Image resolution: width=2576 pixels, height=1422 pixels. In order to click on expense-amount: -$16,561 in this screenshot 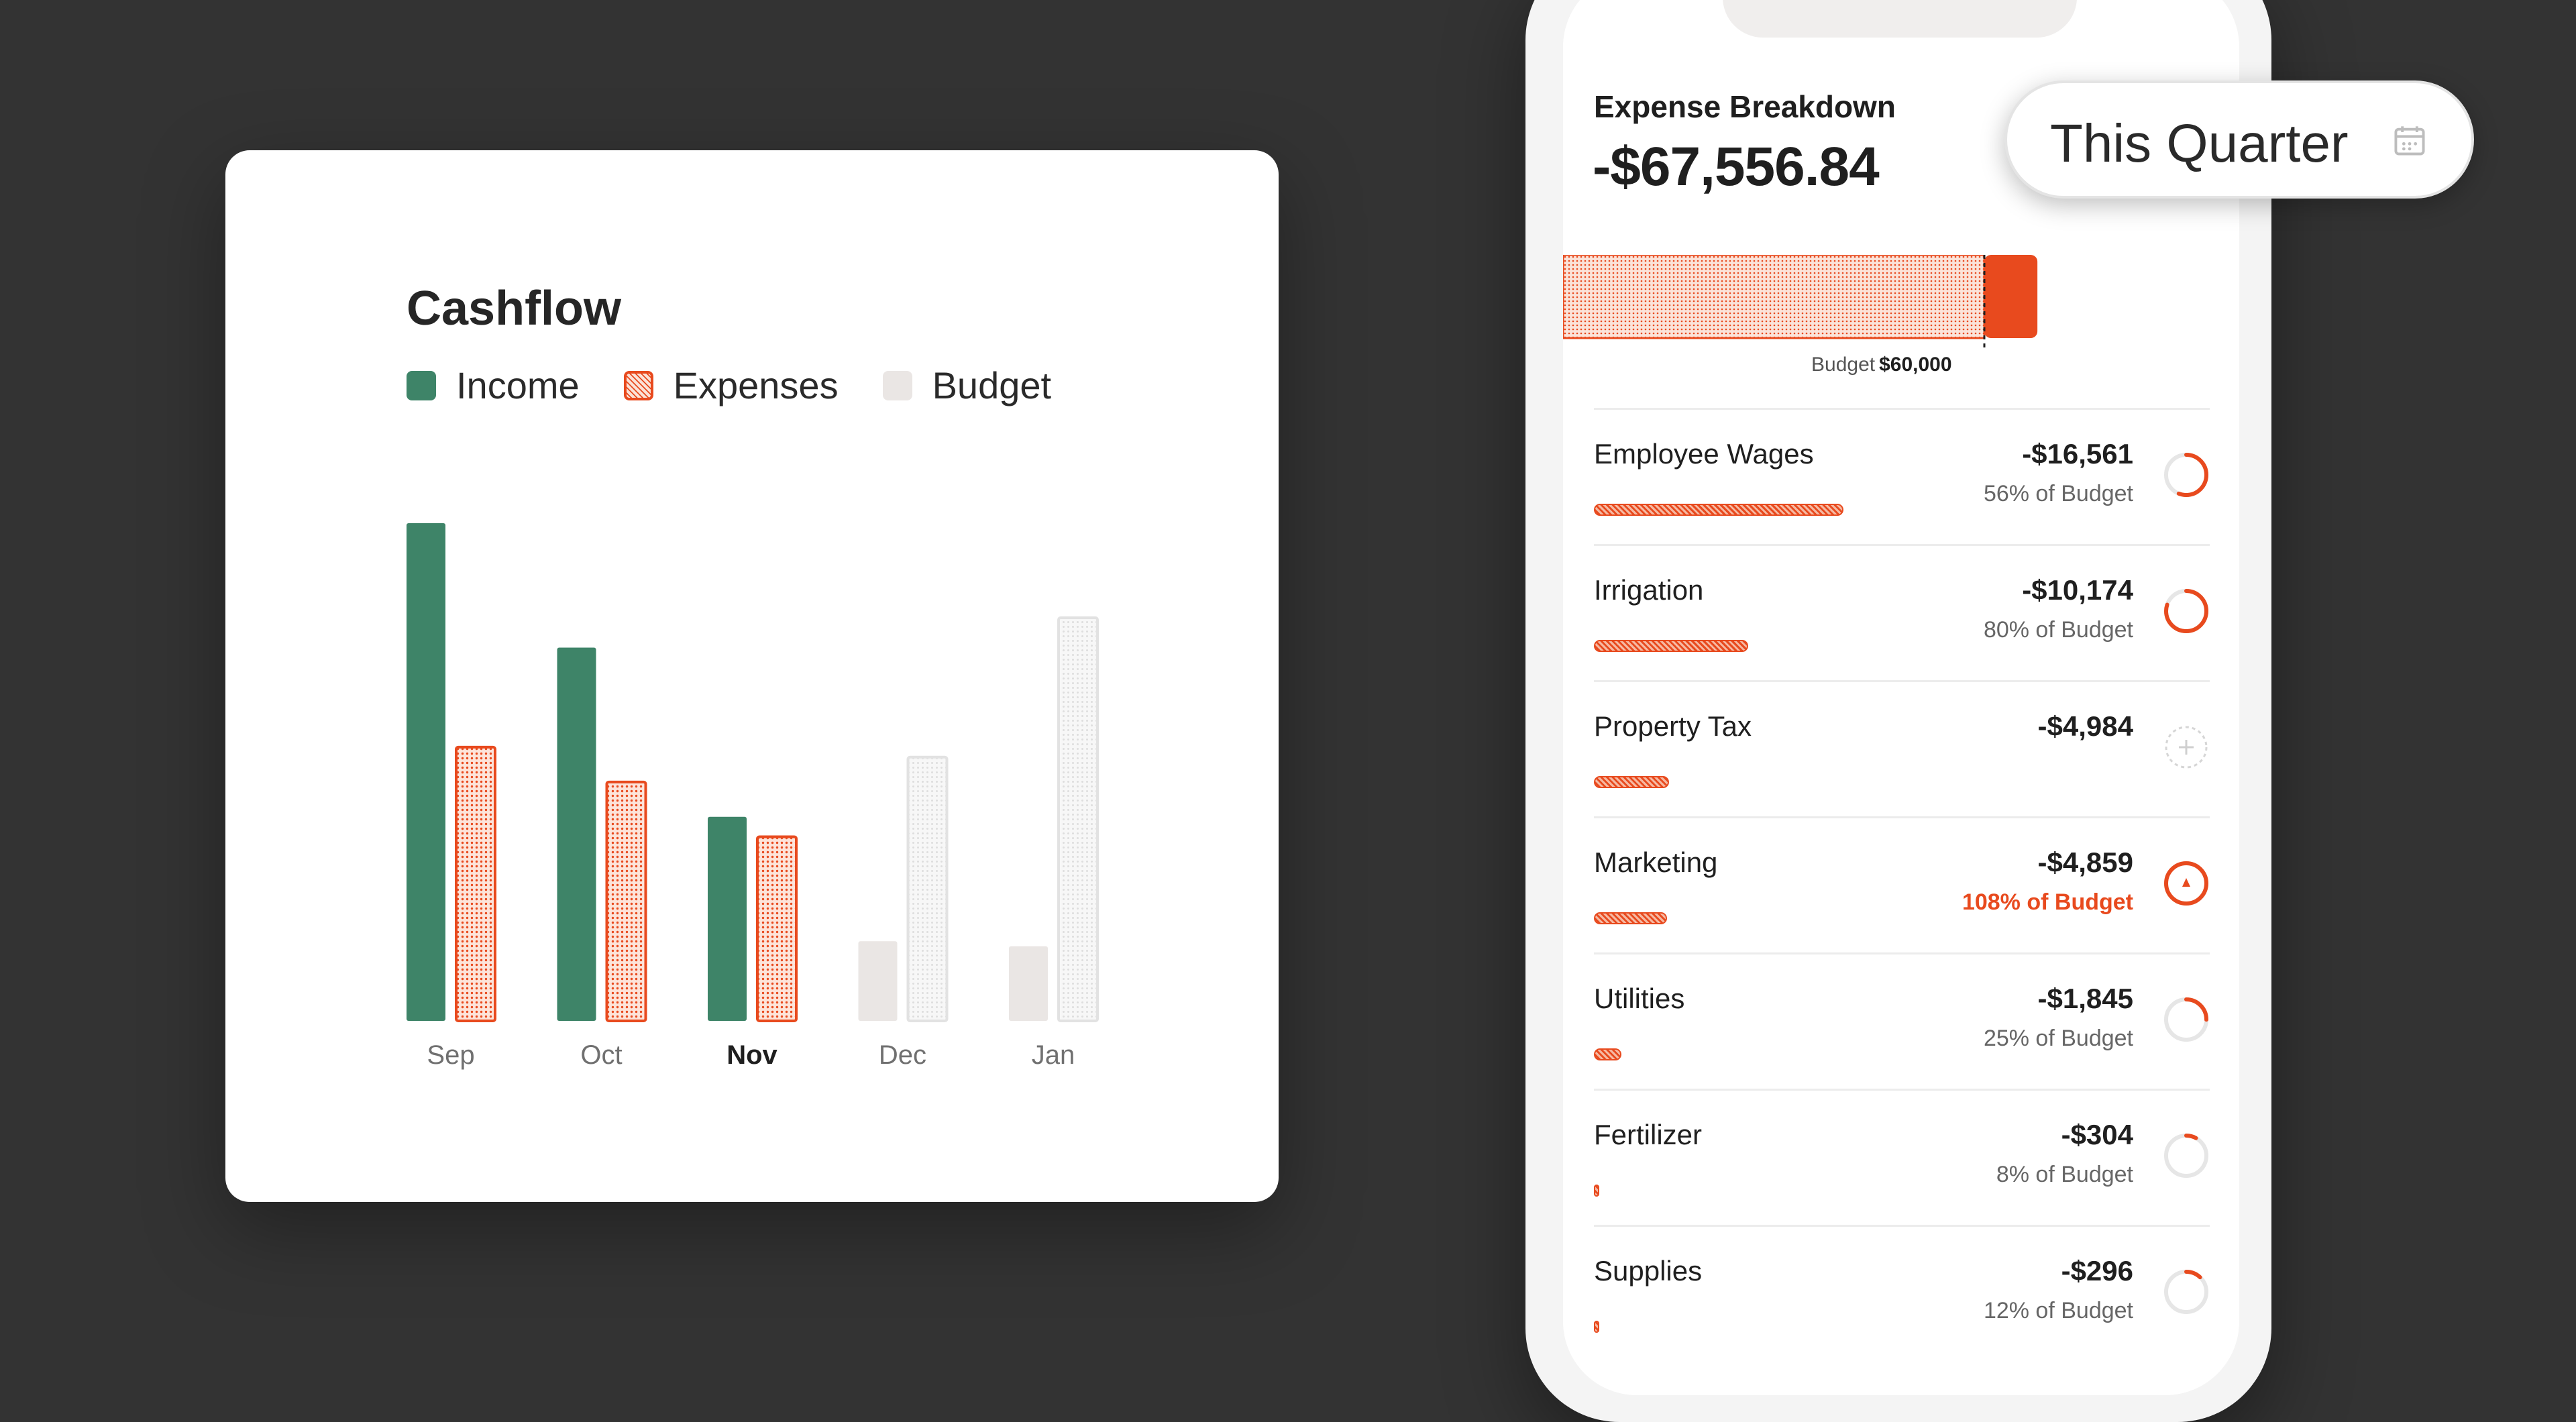, I will do `click(2077, 454)`.